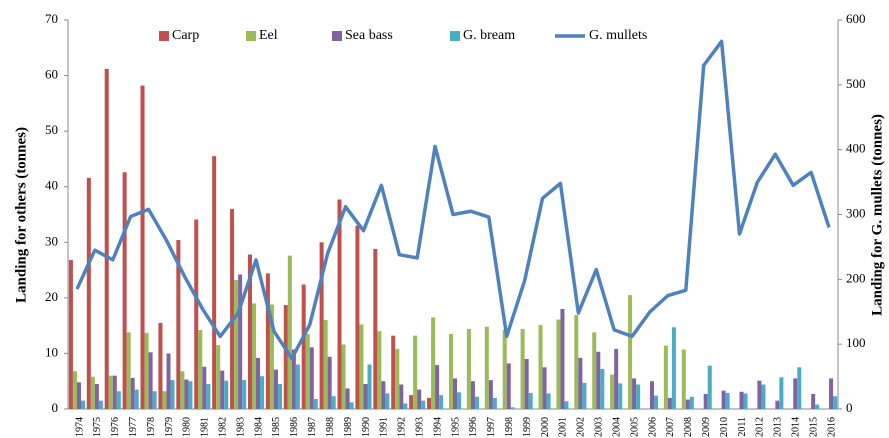 This screenshot has height=438, width=889. What do you see at coordinates (51, 296) in the screenshot?
I see `y-tick-label: 20` at bounding box center [51, 296].